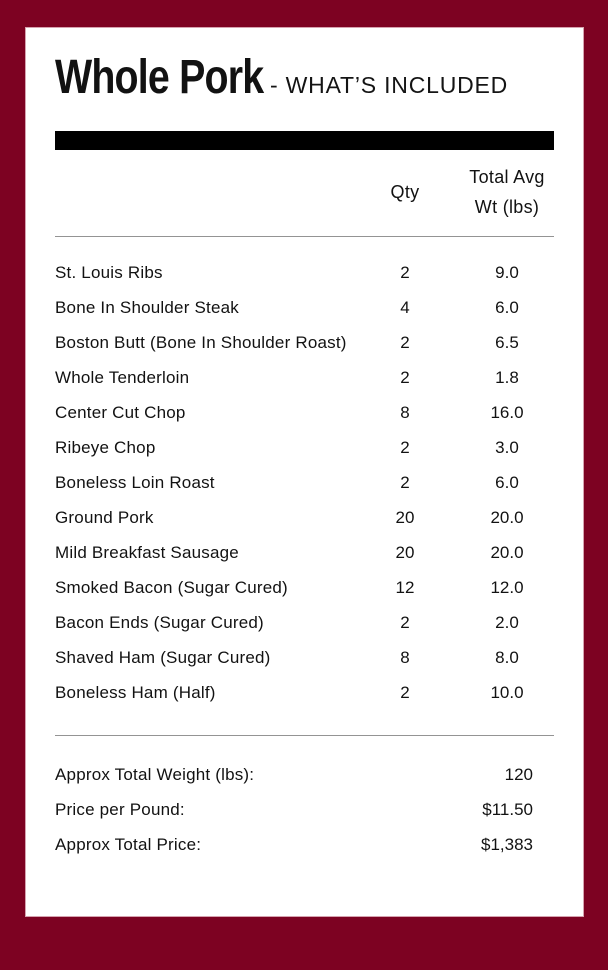  I want to click on item-name-cell: Ground Pork, so click(104, 517).